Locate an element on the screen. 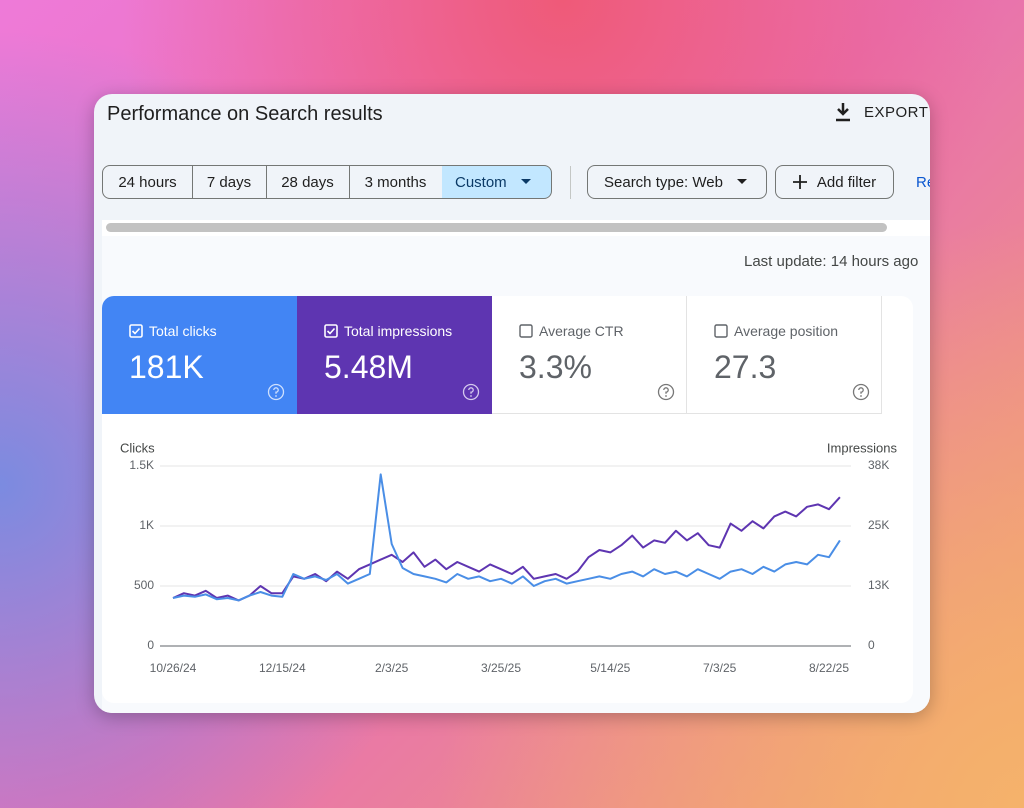 This screenshot has width=1024, height=808. x-tick-label: 5/14/25 is located at coordinates (610, 668).